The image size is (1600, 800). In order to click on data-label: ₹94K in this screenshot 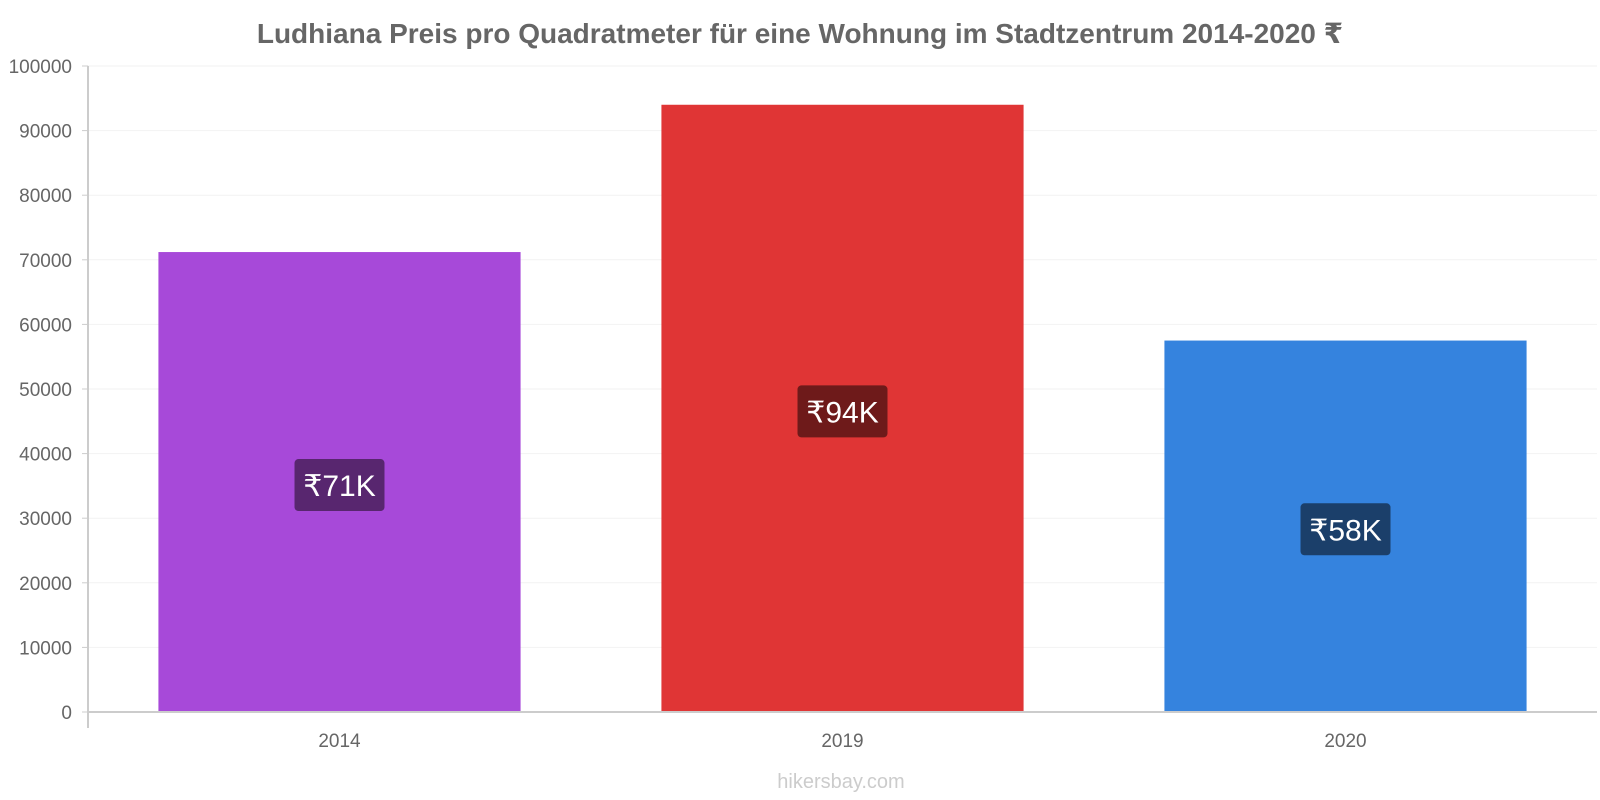, I will do `click(842, 412)`.